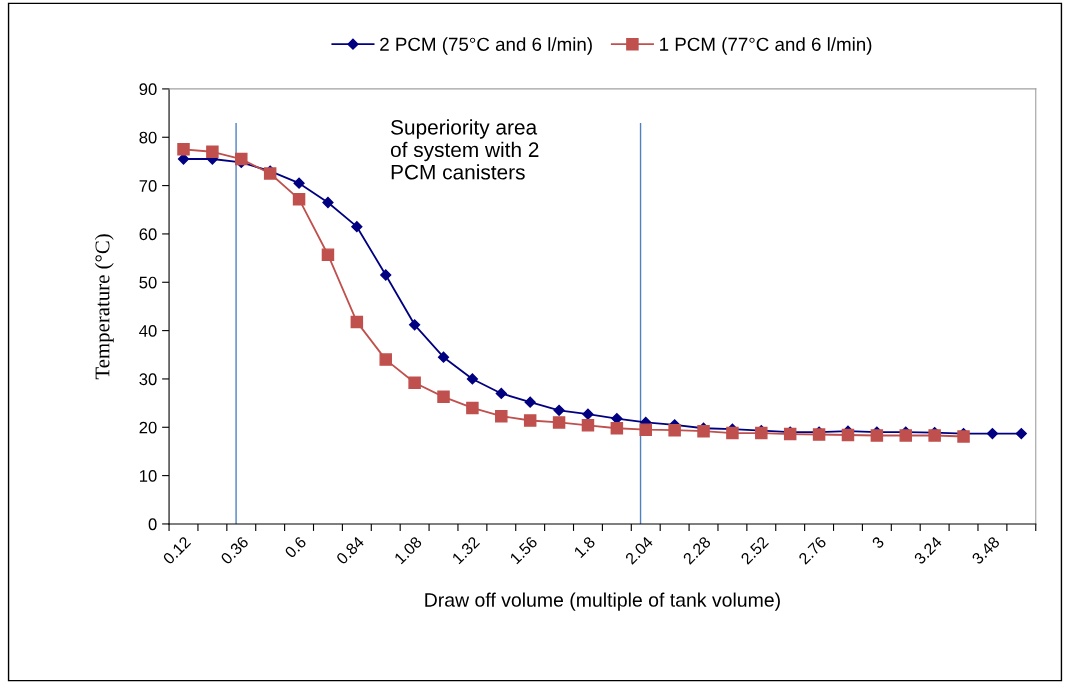  I want to click on y-tick-label: 10, so click(148, 476).